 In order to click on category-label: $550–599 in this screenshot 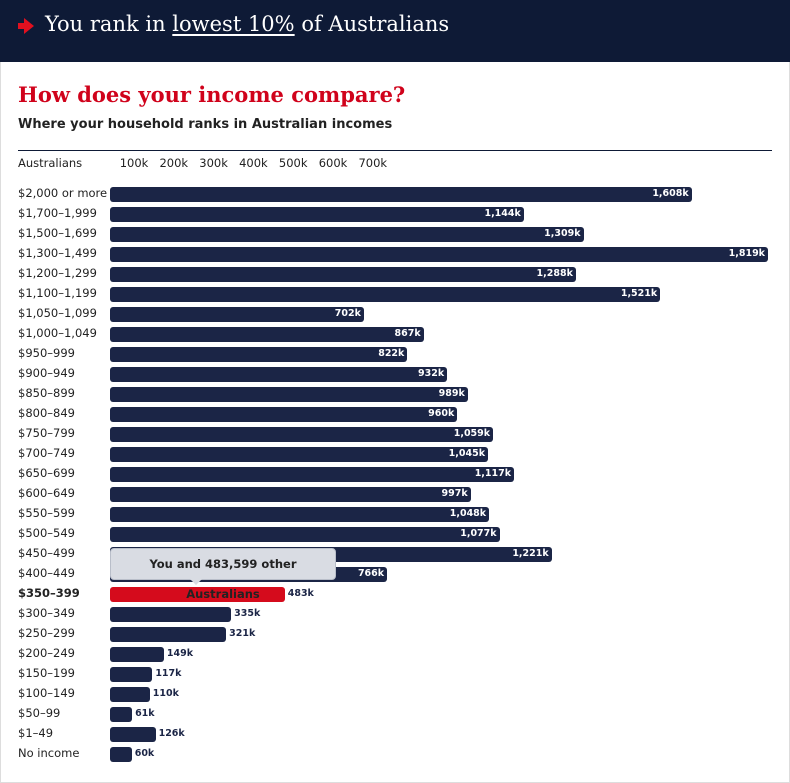, I will do `click(46, 513)`.